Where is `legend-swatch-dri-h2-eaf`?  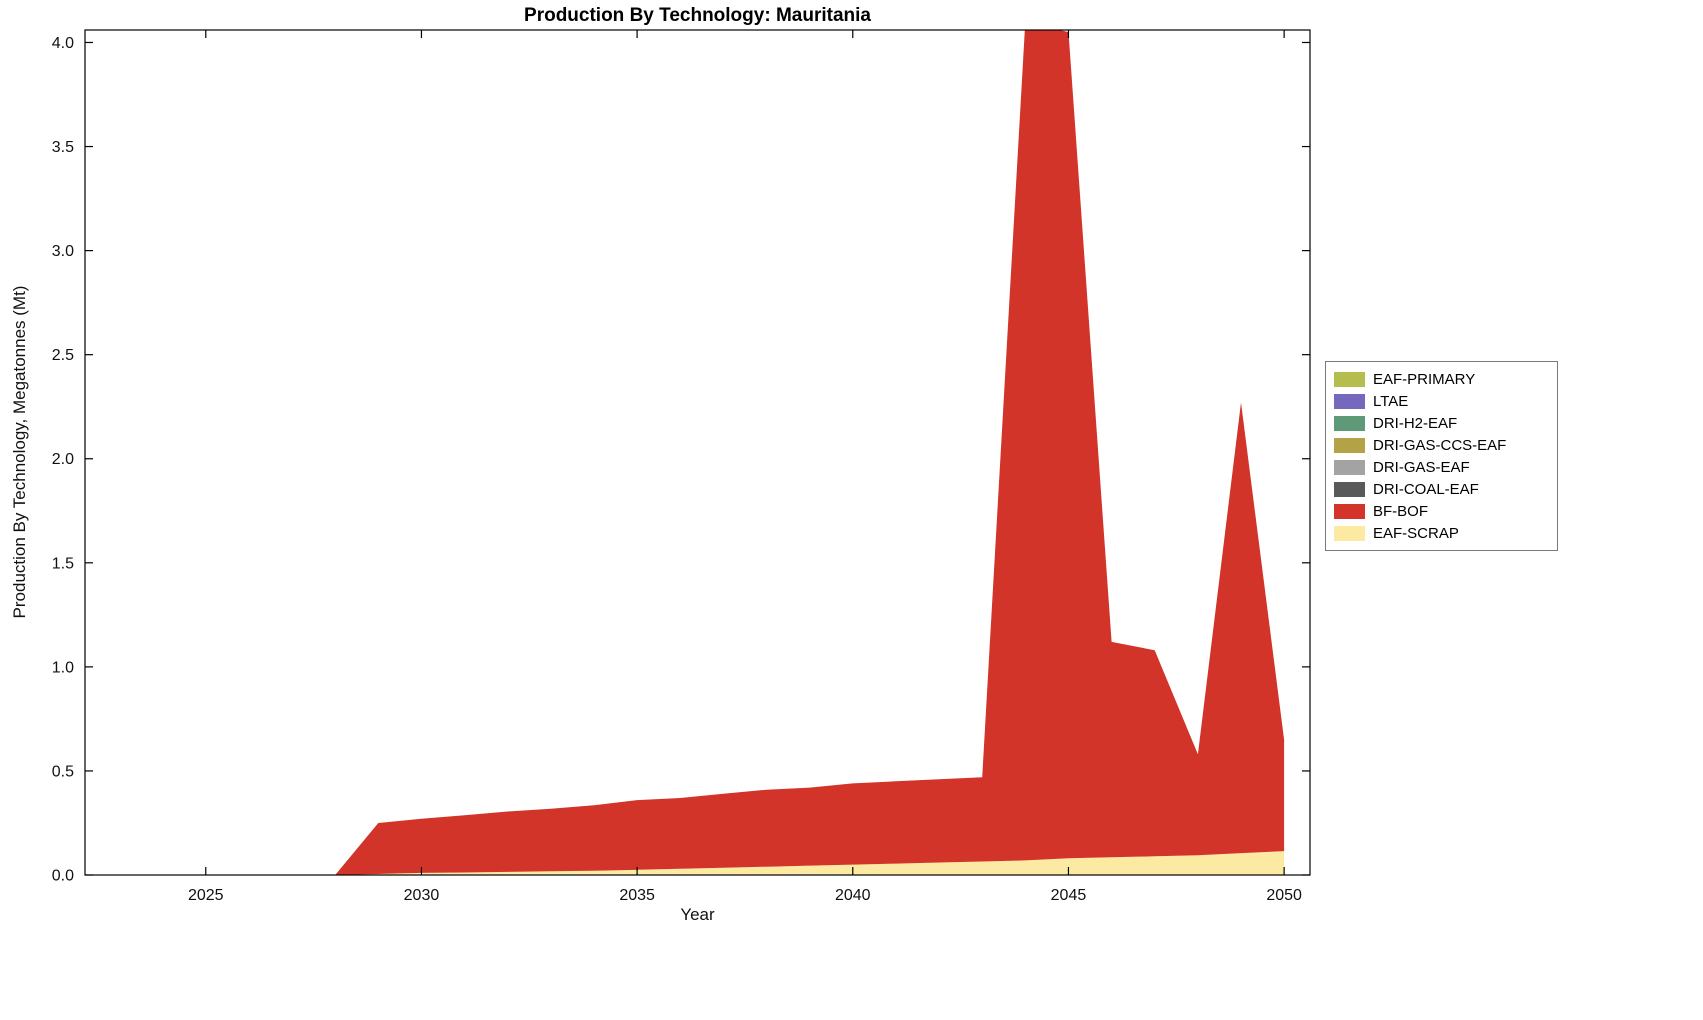 legend-swatch-dri-h2-eaf is located at coordinates (1349, 423).